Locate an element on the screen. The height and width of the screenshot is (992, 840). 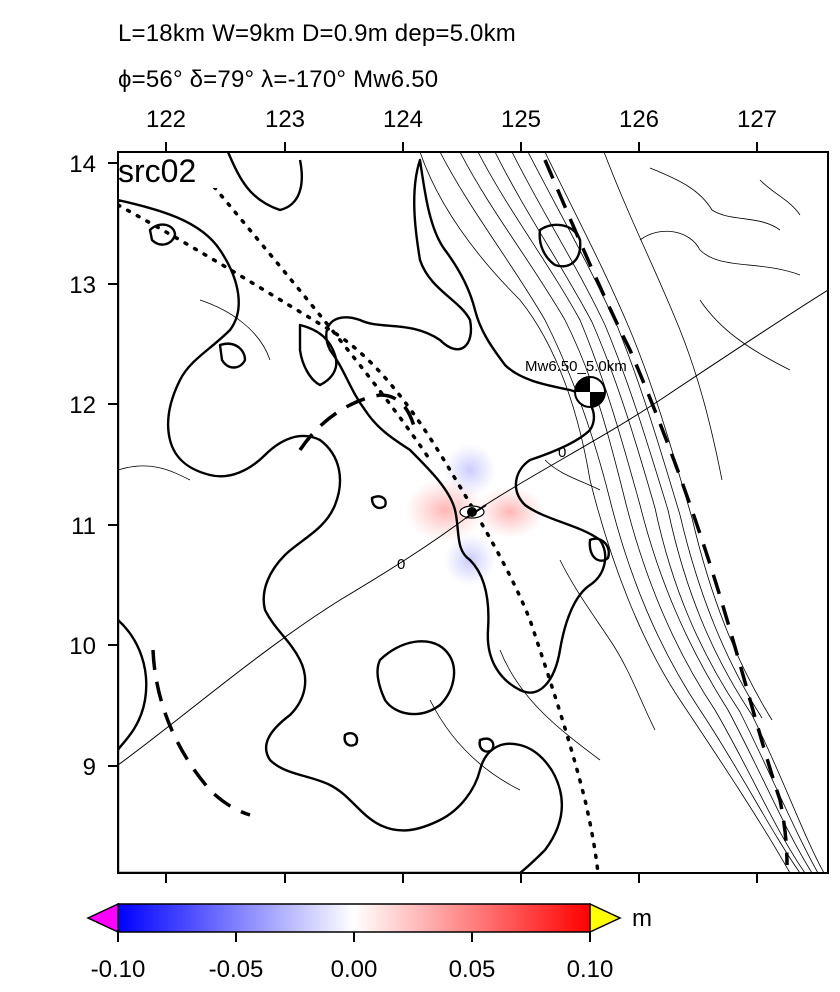
colorbar-gradient is located at coordinates (354, 918).